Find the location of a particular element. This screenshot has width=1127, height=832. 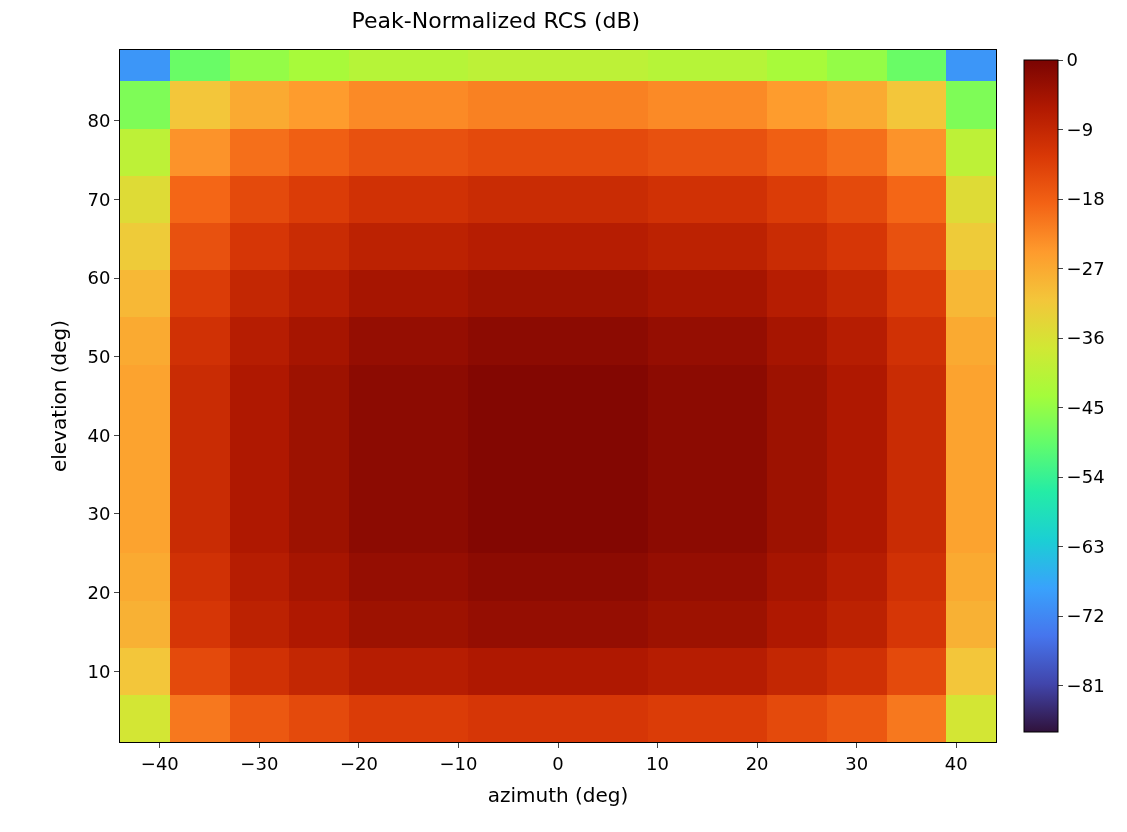

x-tick-label: −30 is located at coordinates (259, 763).